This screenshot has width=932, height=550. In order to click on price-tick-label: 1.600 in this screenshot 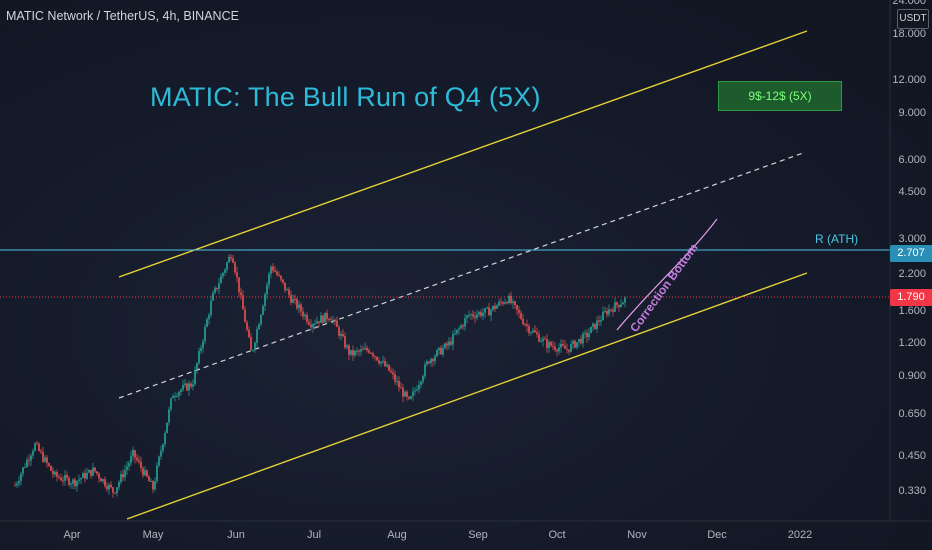, I will do `click(912, 310)`.